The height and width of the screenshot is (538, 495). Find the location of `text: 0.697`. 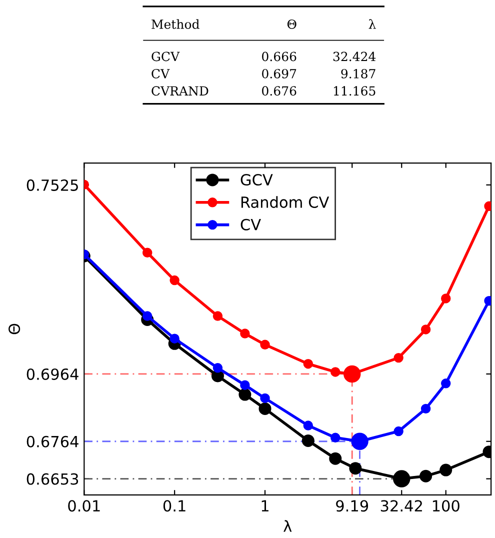

text: 0.697 is located at coordinates (279, 73).